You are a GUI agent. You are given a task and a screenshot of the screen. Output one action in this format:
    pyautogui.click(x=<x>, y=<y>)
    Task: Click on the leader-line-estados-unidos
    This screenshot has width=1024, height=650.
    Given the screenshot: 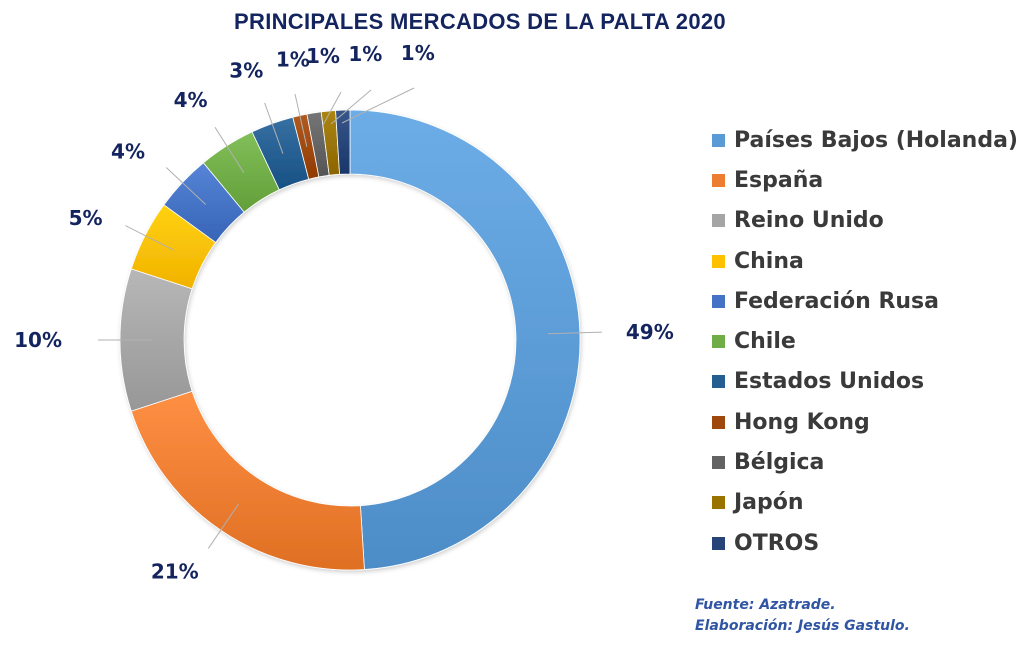 What is the action you would take?
    pyautogui.click(x=274, y=128)
    